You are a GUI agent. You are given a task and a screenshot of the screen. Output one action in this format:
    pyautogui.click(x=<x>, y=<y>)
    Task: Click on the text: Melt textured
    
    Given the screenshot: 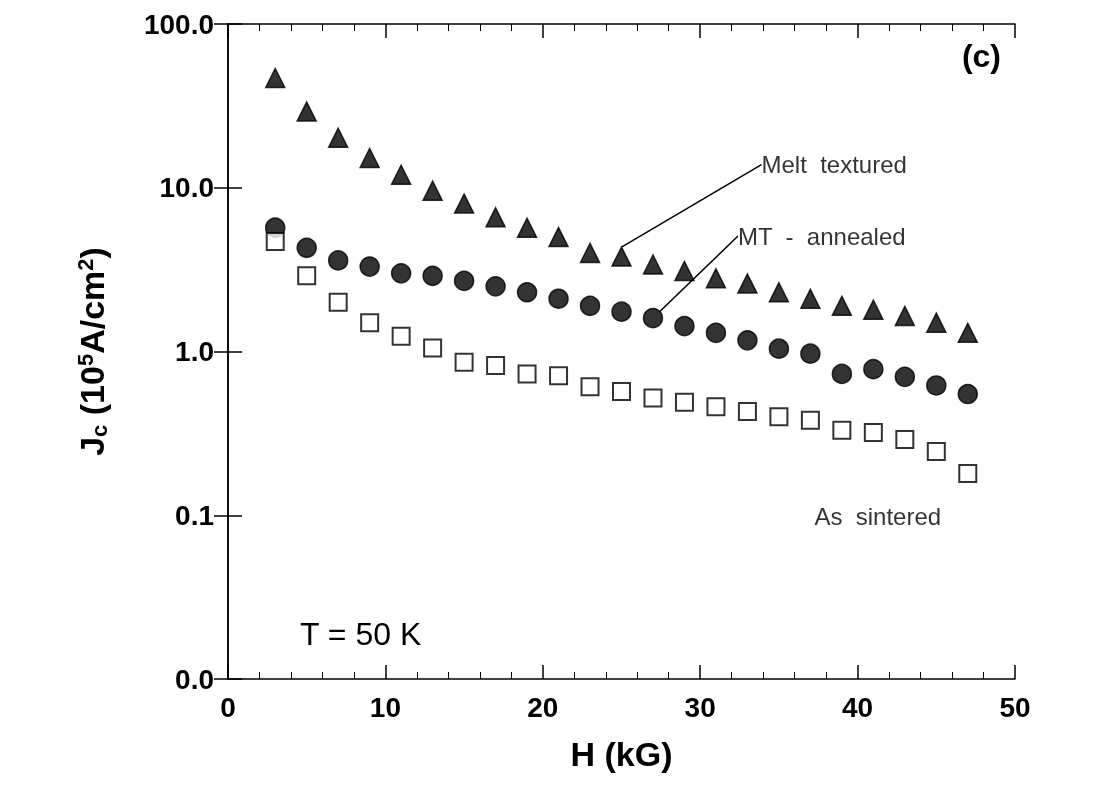 What is the action you would take?
    pyautogui.click(x=834, y=165)
    